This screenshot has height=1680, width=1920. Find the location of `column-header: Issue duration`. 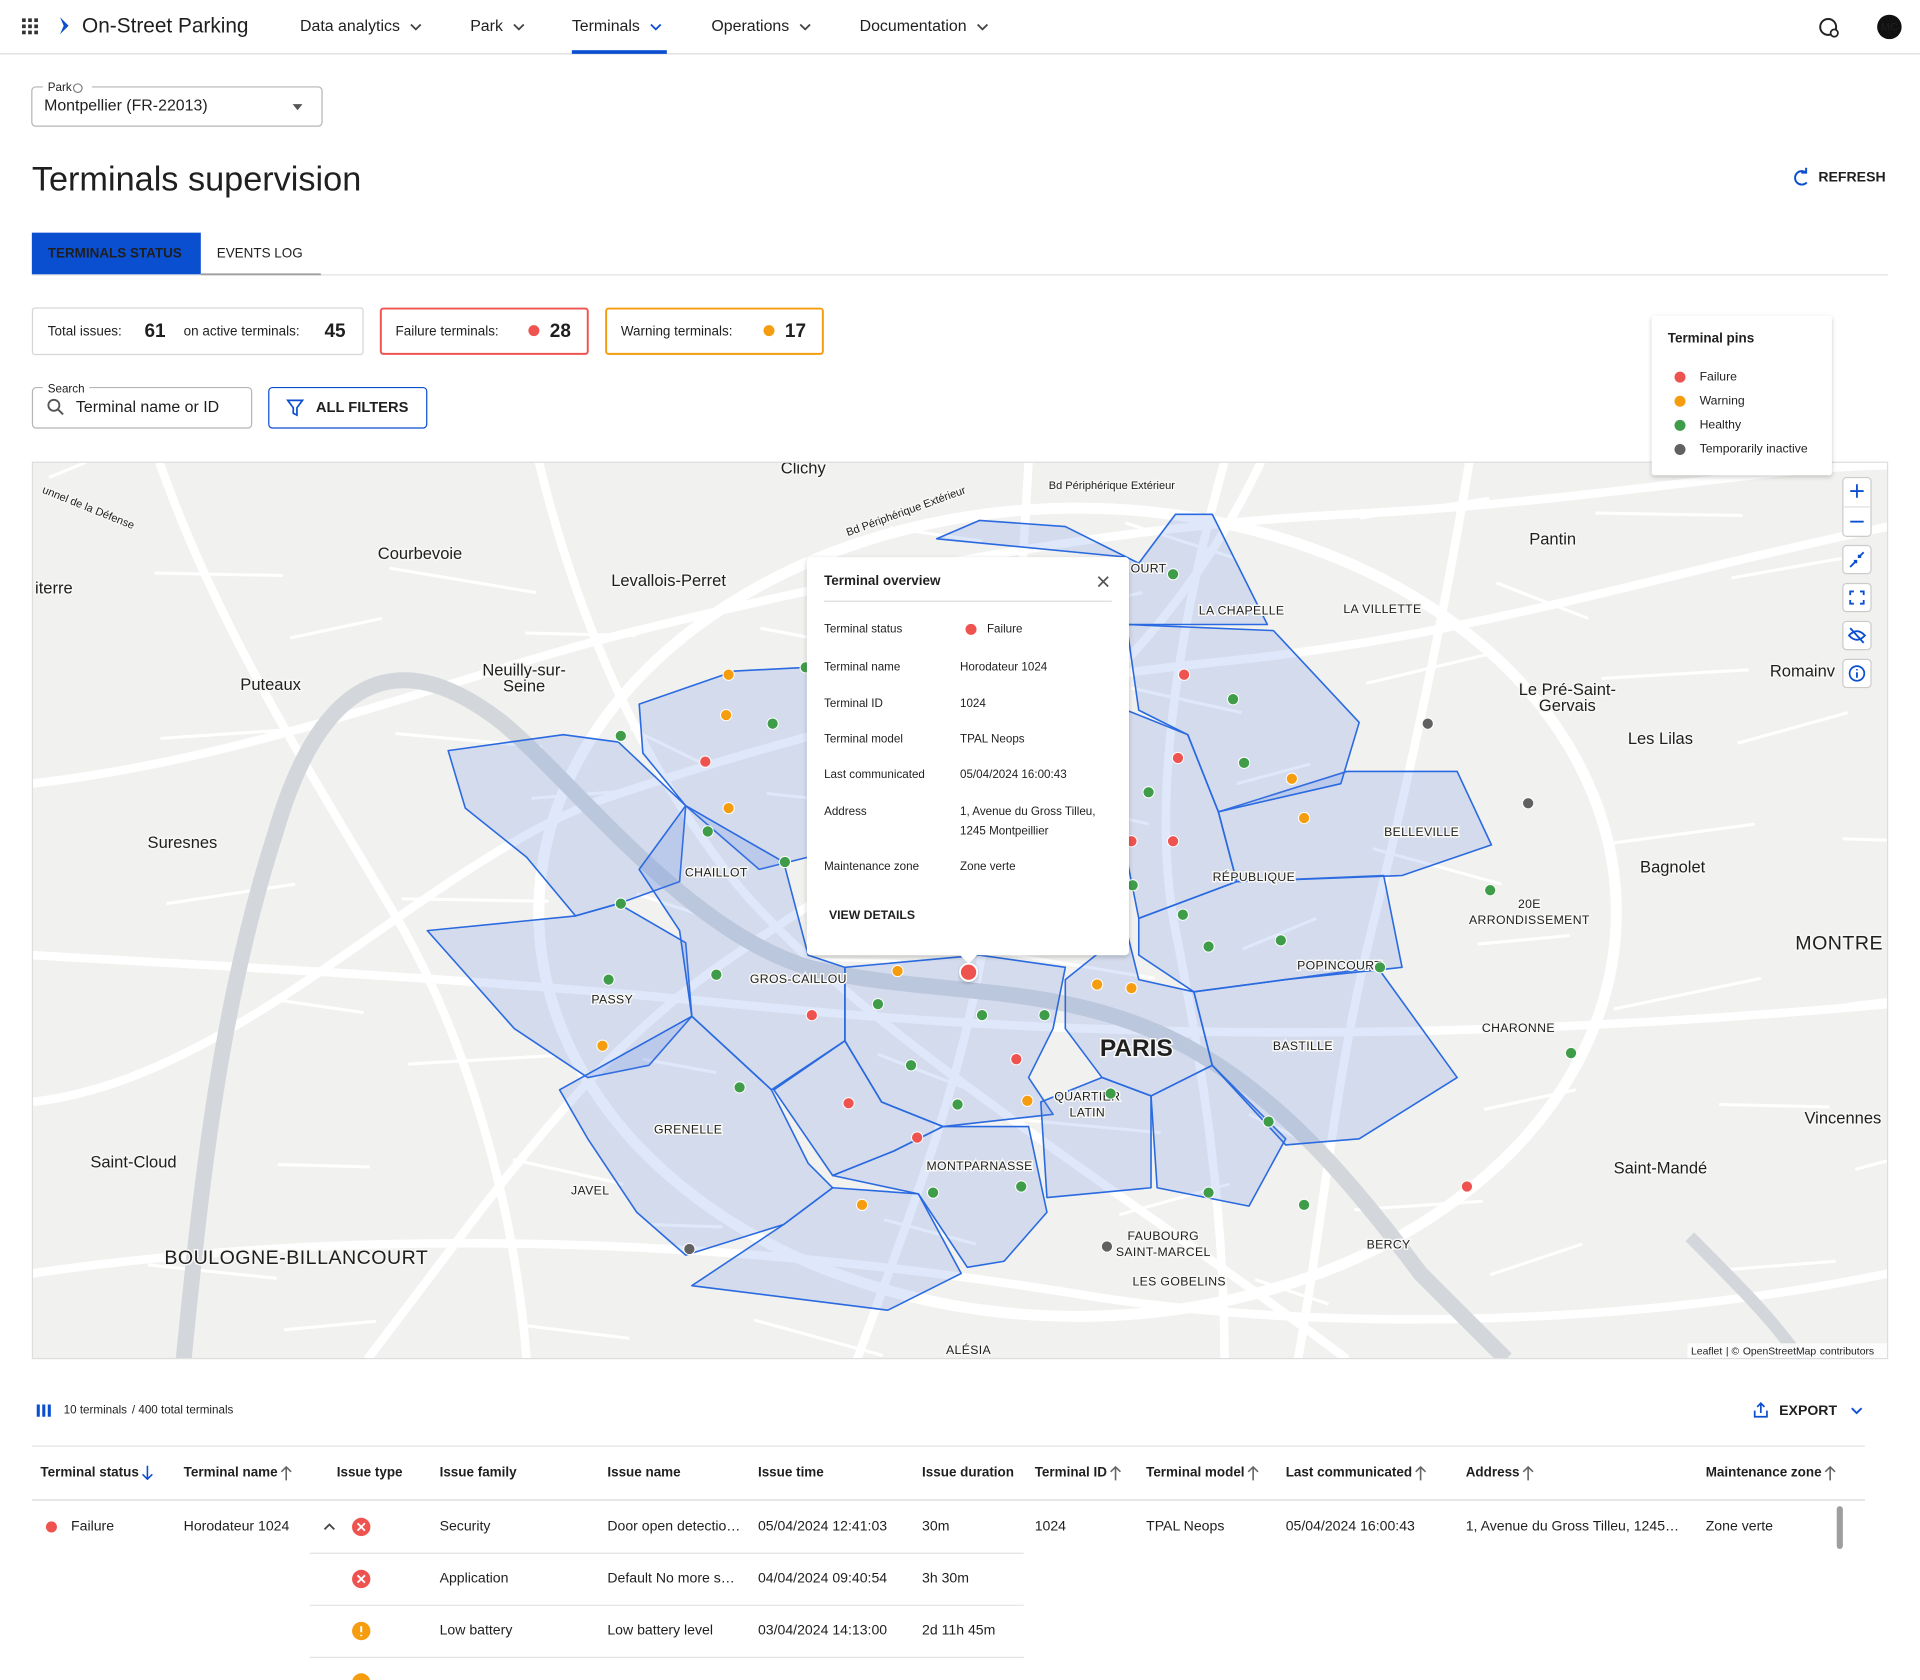

column-header: Issue duration is located at coordinates (968, 1472).